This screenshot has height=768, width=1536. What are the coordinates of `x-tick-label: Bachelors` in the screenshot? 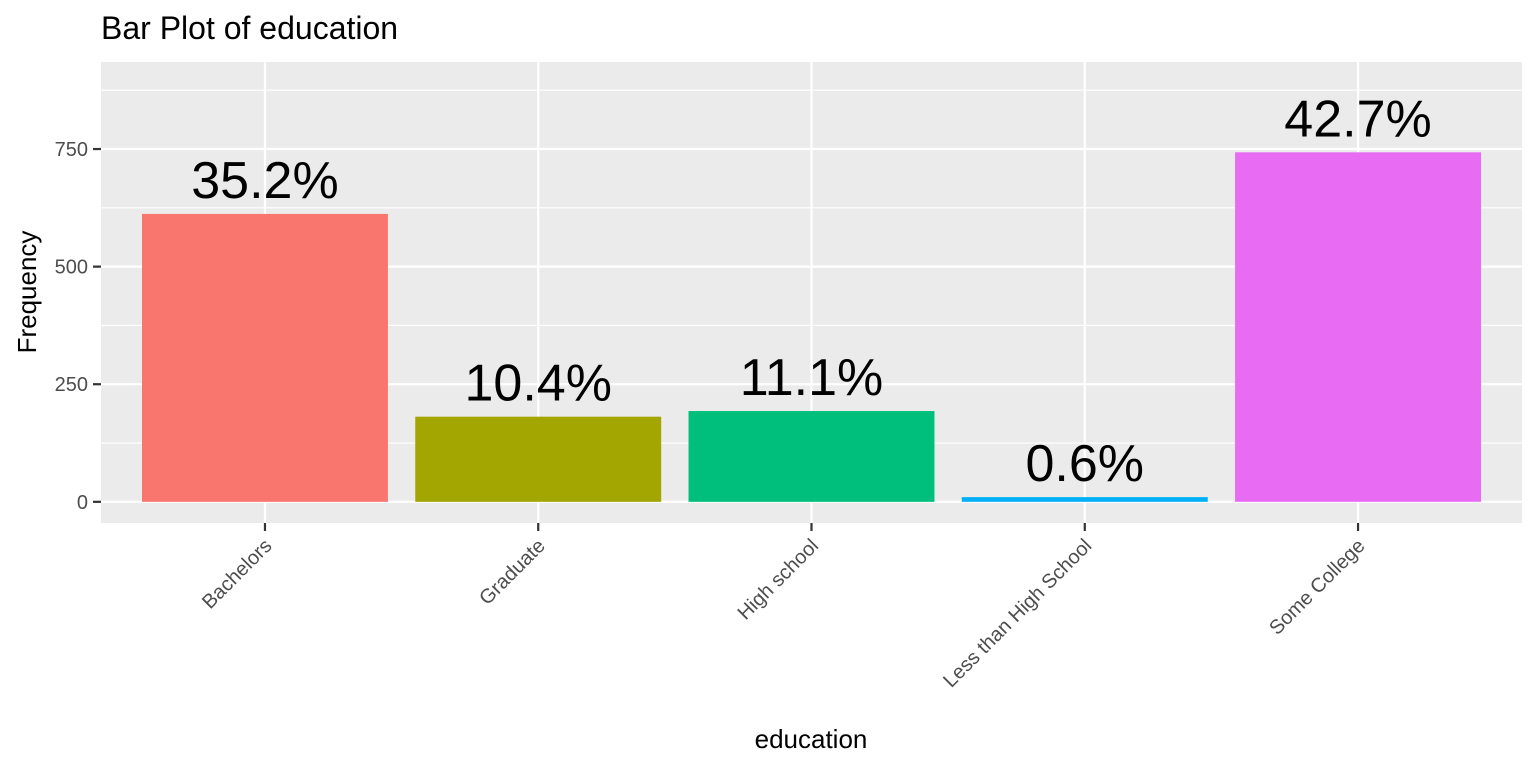 It's located at (237, 574).